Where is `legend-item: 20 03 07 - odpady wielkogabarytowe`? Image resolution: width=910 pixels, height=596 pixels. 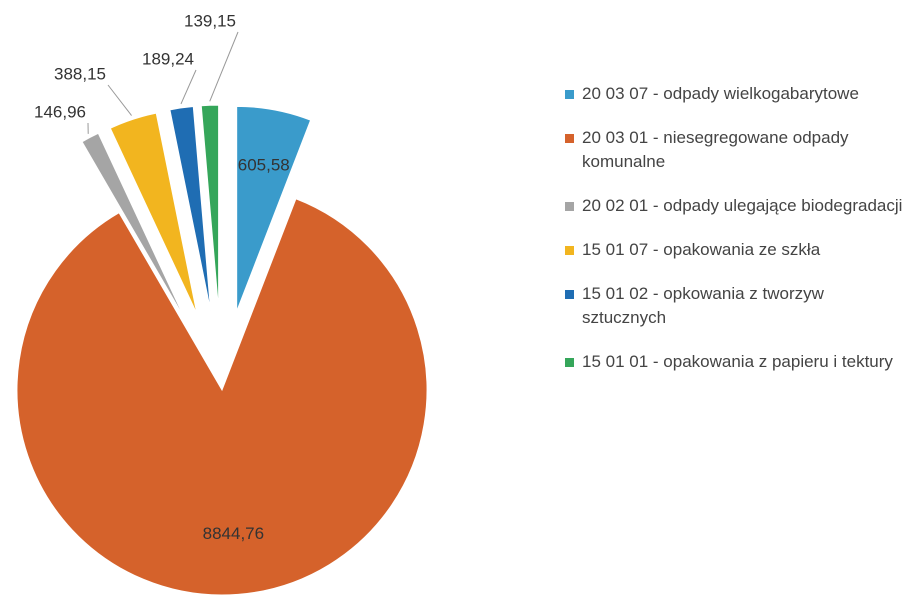 legend-item: 20 03 07 - odpady wielkogabarytowe is located at coordinates (735, 94).